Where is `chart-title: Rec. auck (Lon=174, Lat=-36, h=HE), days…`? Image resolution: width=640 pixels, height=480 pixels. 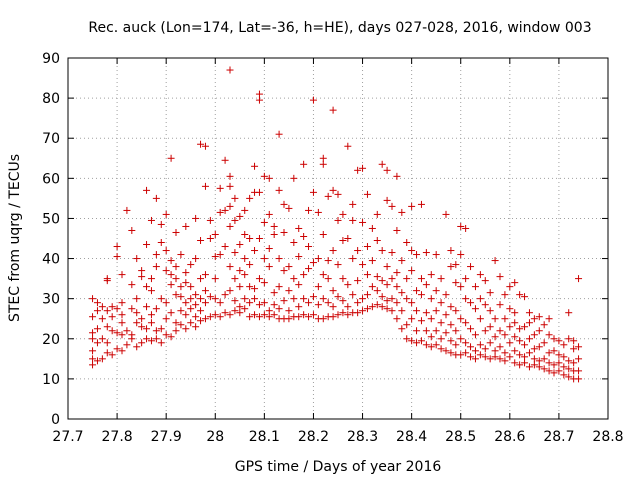 chart-title: Rec. auck (Lon=174, Lat=-36, h=HE), days… is located at coordinates (339, 28).